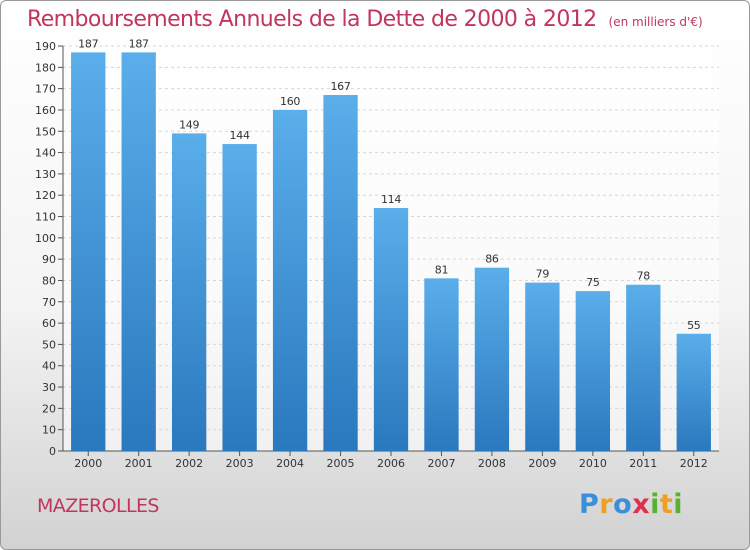  I want to click on x-tick-label: 2010, so click(593, 463).